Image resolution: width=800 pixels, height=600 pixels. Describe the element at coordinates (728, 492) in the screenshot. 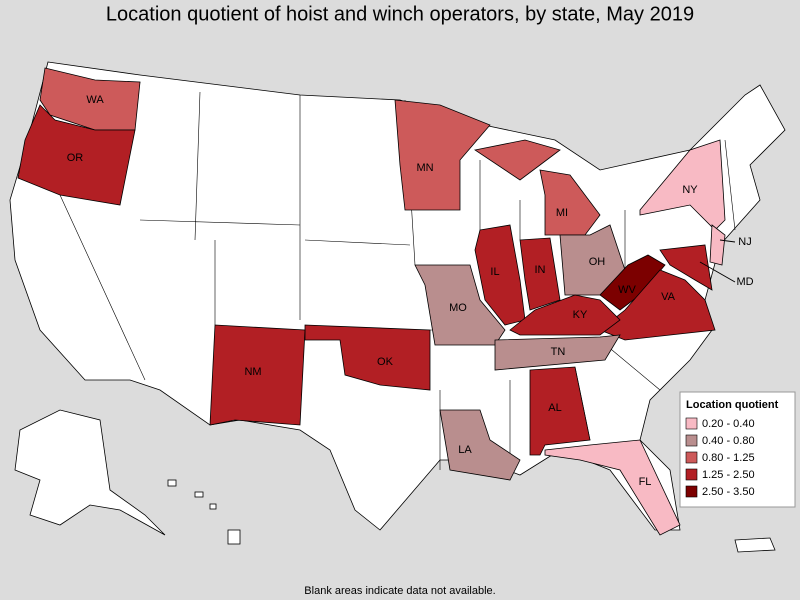

I see `legend-label: 2.50 - 3.50` at that location.